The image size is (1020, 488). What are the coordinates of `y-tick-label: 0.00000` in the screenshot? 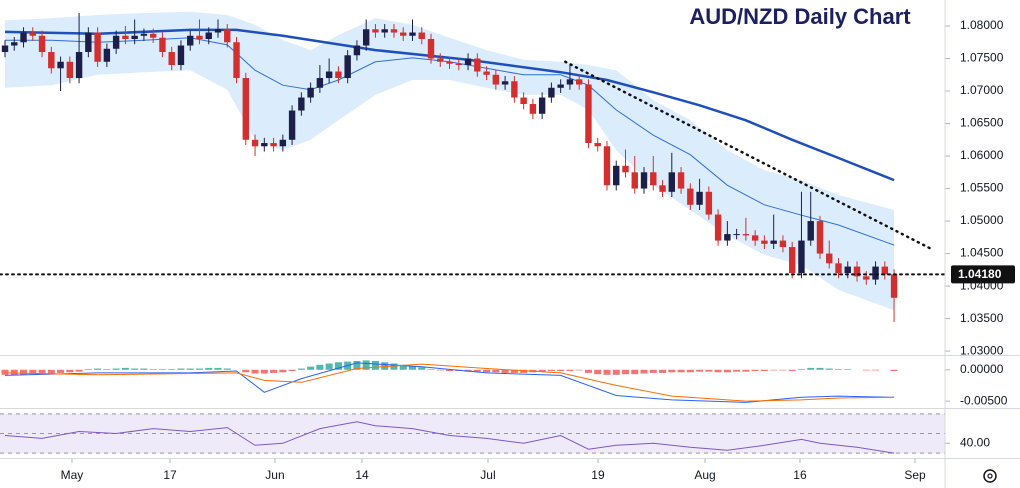 It's located at (982, 369).